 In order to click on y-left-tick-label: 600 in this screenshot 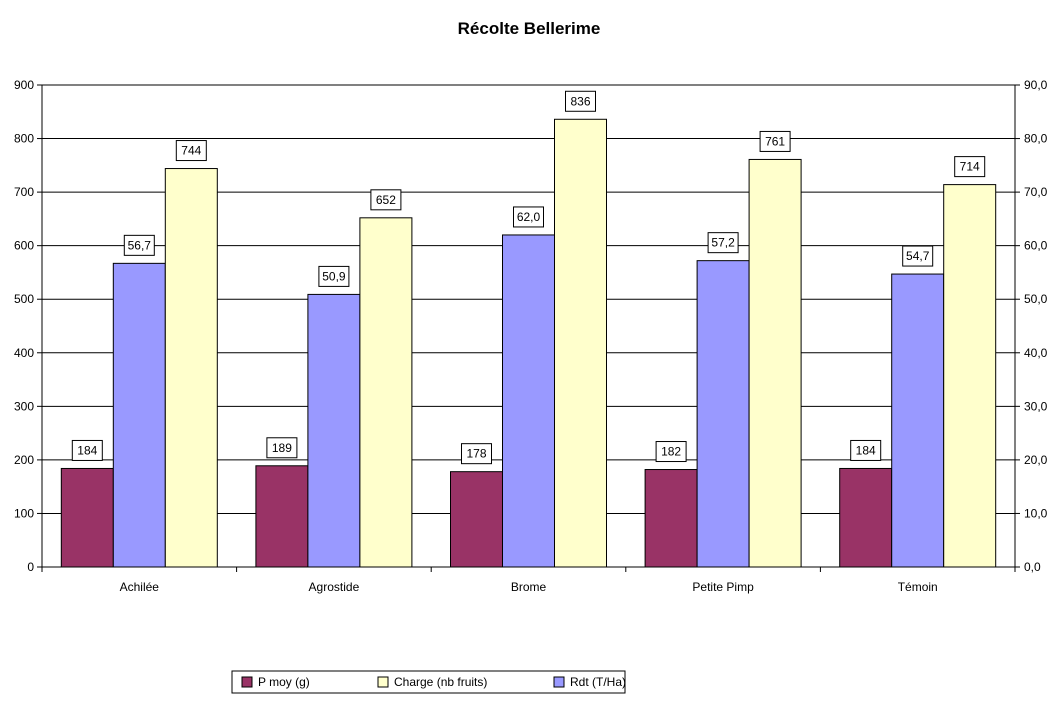, I will do `click(24, 246)`.